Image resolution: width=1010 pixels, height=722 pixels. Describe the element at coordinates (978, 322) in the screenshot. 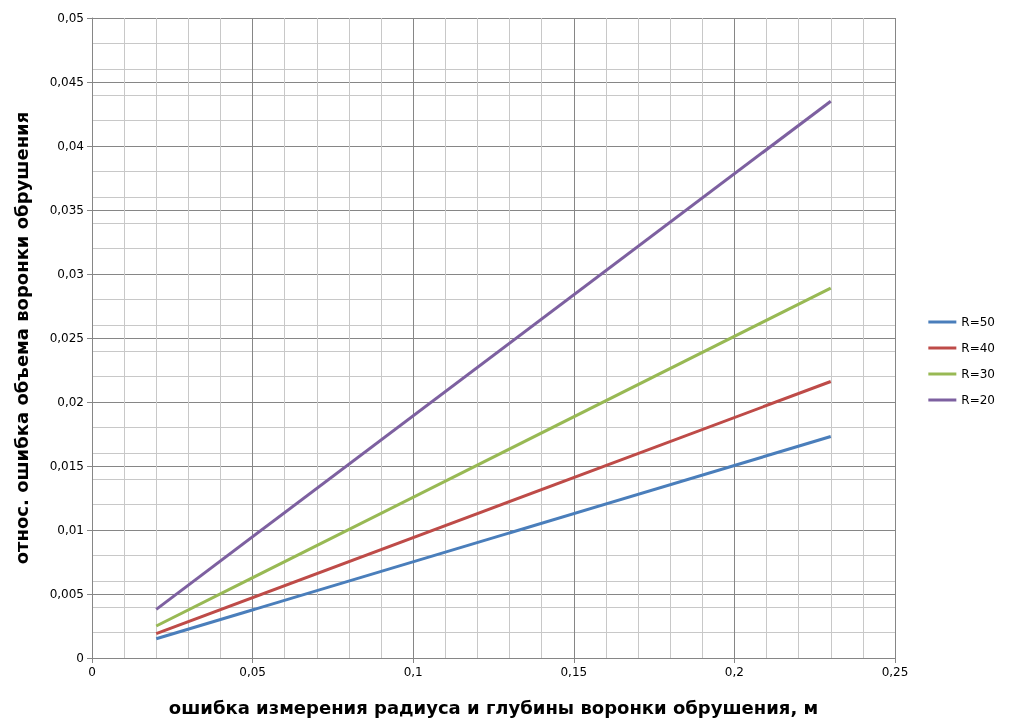

I see `legend-label: R=50` at that location.